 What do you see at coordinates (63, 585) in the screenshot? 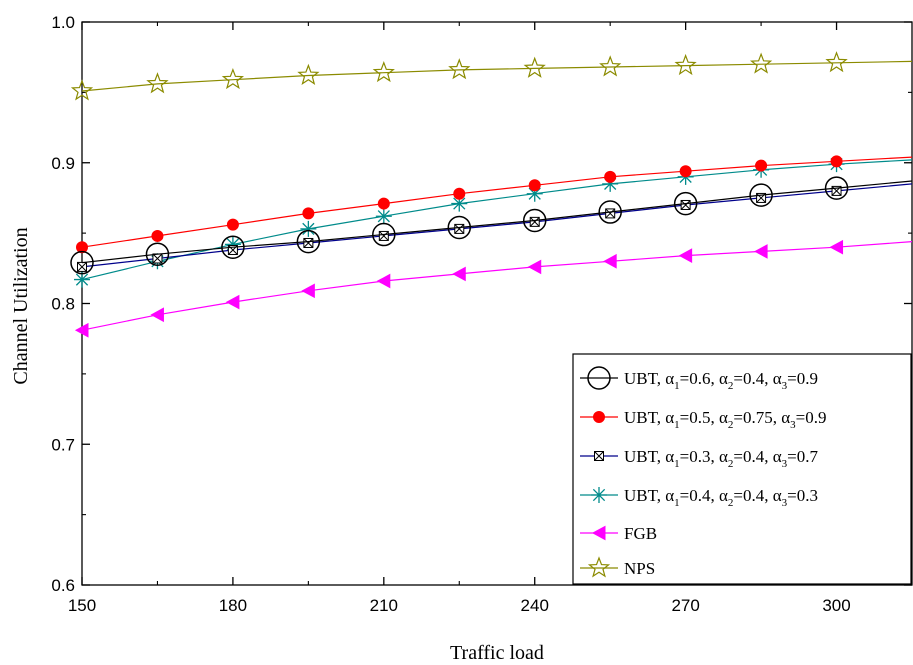
I see `y-tick-label: 0.6` at bounding box center [63, 585].